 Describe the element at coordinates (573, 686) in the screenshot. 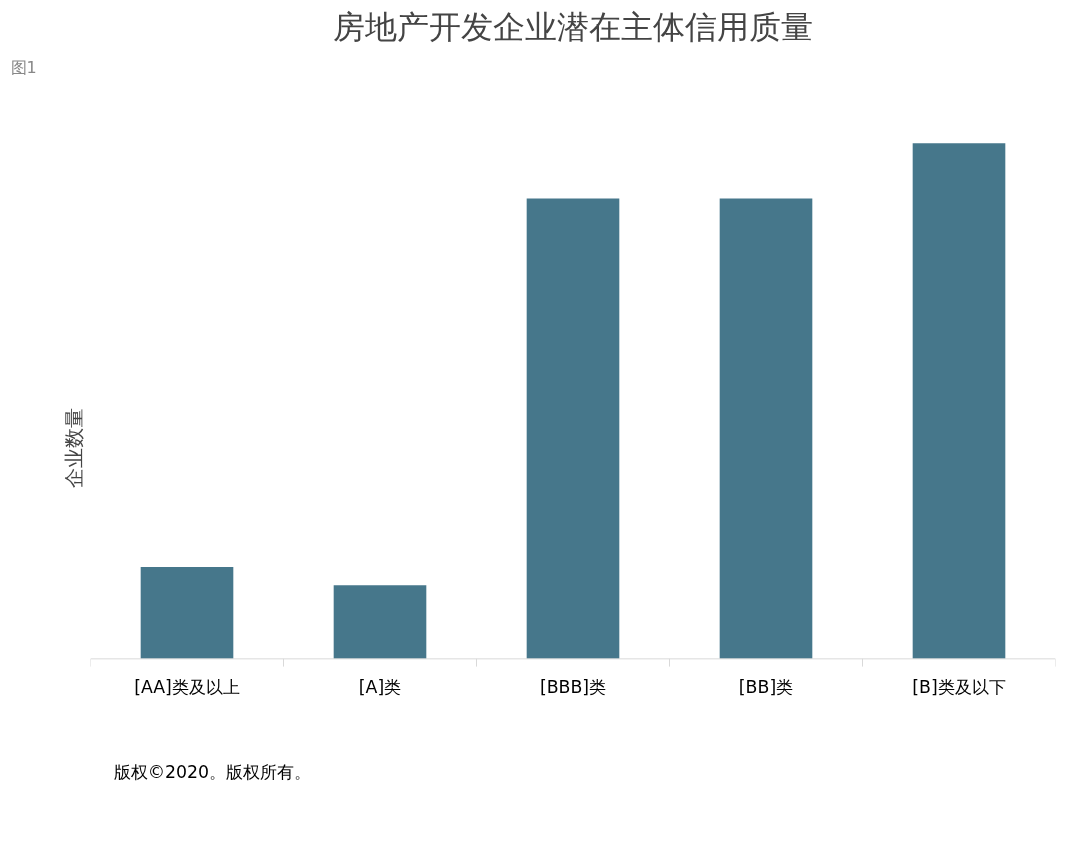

I see `x-tick-label: [BBB]类` at that location.